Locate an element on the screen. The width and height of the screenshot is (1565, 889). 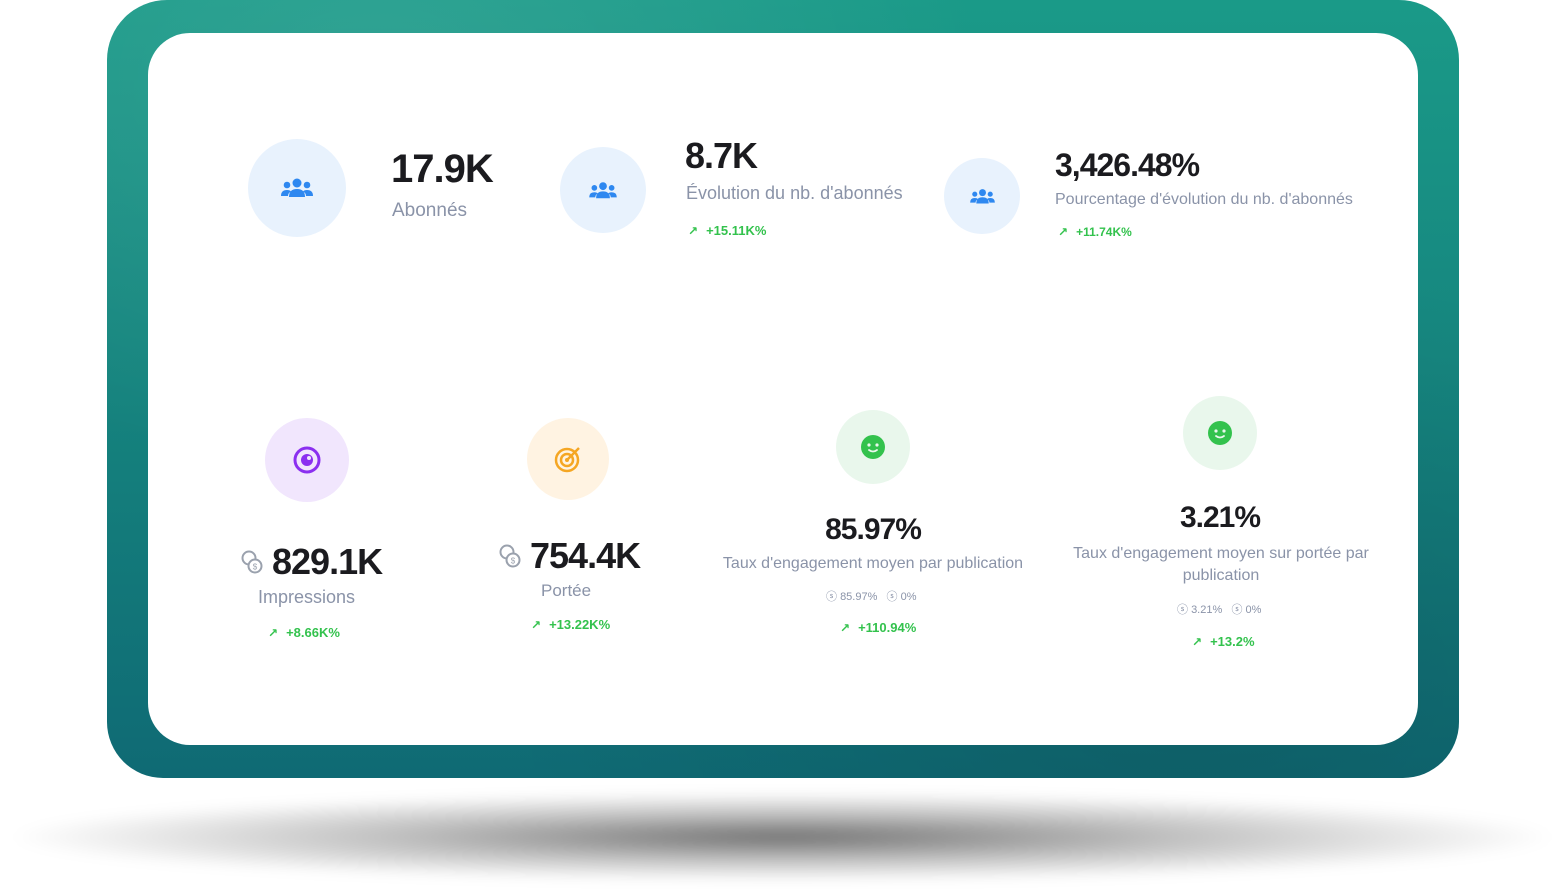
target-icon is located at coordinates (568, 459).